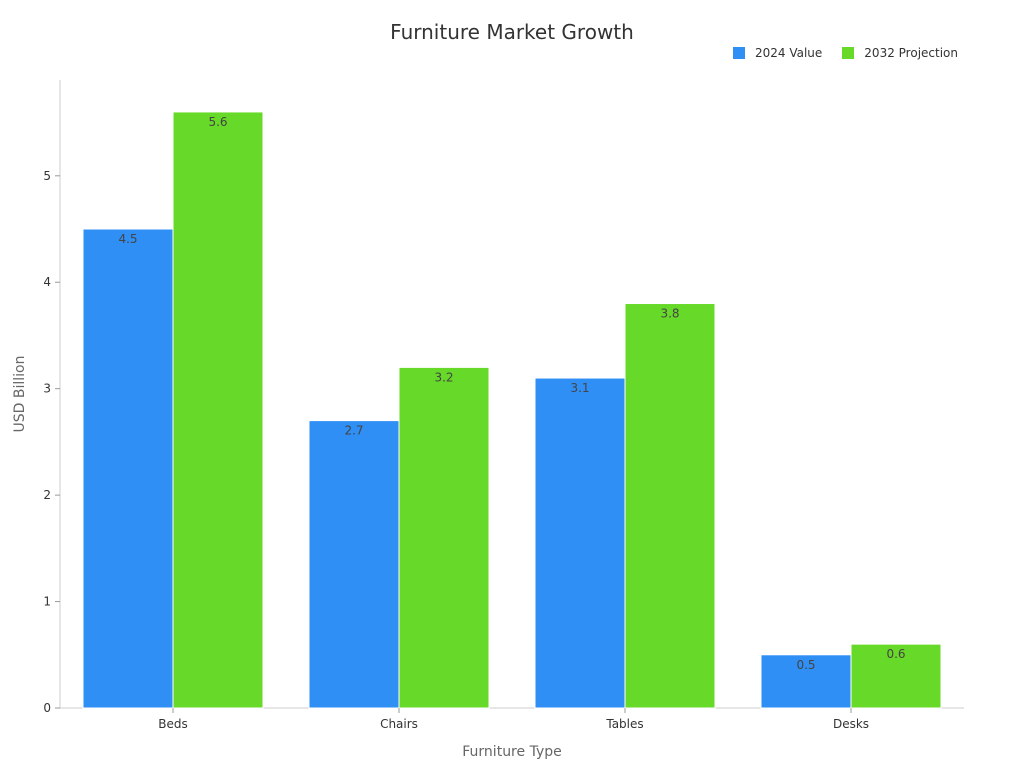  Describe the element at coordinates (218, 410) in the screenshot. I see `bar-beds-2032` at that location.